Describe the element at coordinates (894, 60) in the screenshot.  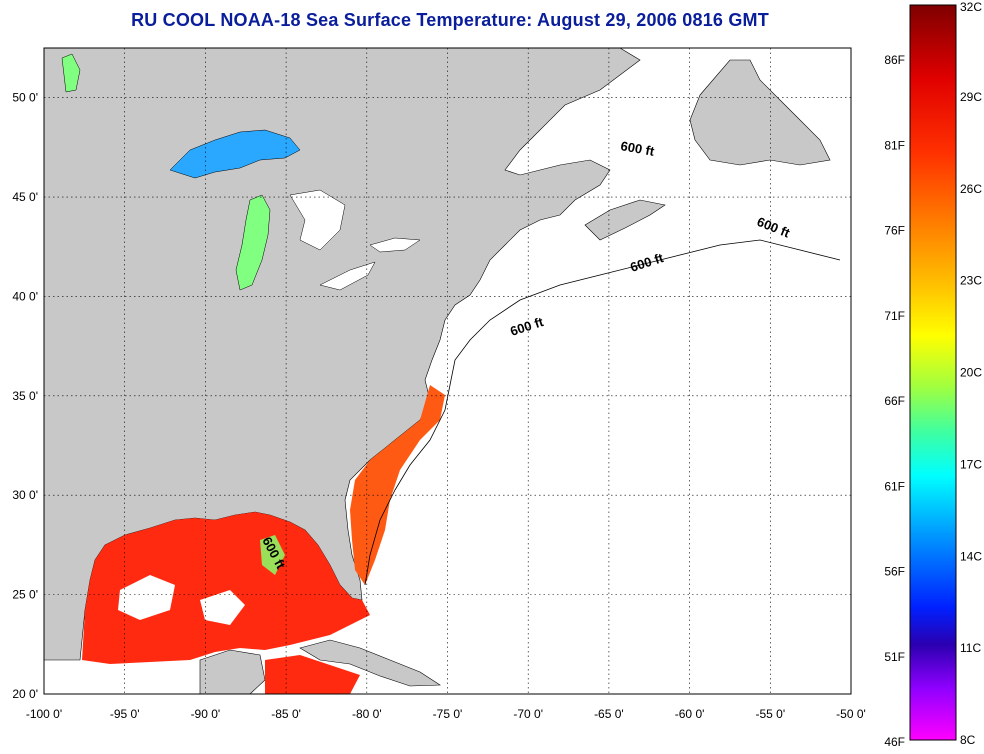
I see `colorbar-fahrenheit-label: 86F` at that location.